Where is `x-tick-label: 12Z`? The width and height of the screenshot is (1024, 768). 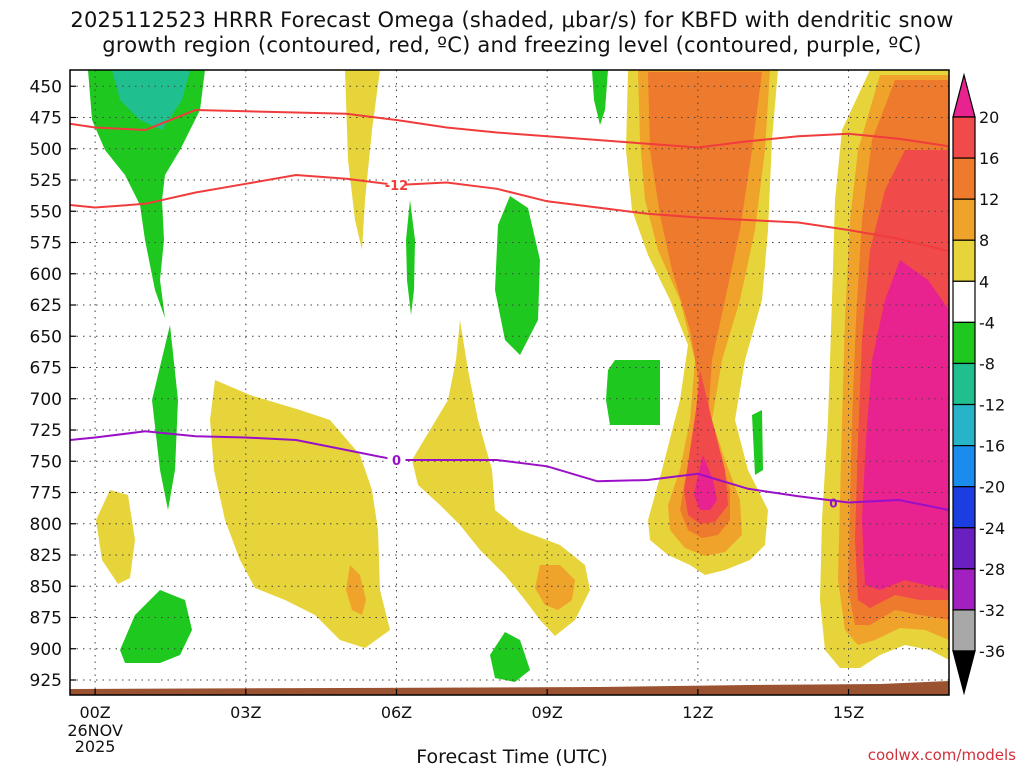
x-tick-label: 12Z is located at coordinates (697, 712).